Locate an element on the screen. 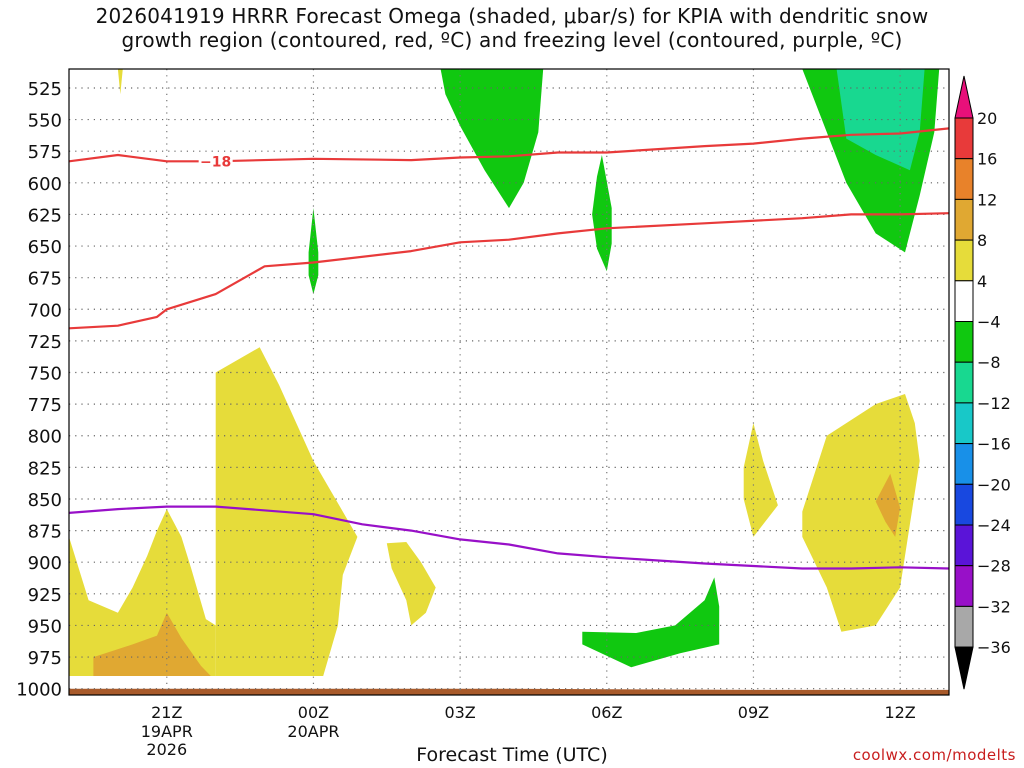 This screenshot has height=768, width=1024. colorbar-bottom-arrow is located at coordinates (964, 668).